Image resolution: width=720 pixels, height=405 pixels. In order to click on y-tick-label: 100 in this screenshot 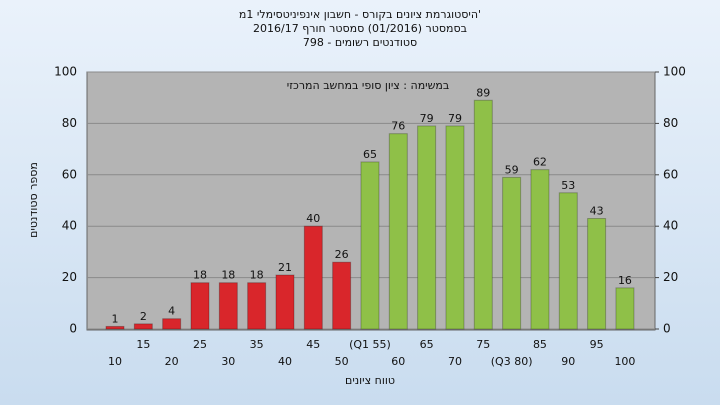, I will do `click(65, 72)`.